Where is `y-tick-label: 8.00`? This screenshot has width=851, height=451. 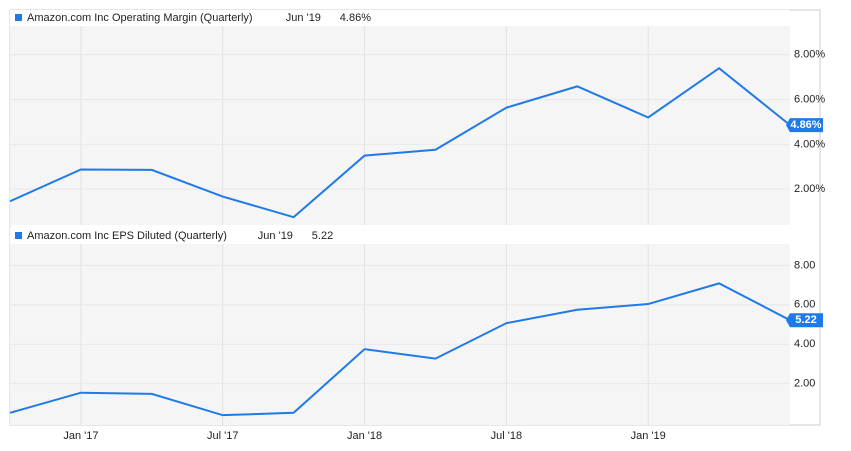 y-tick-label: 8.00 is located at coordinates (804, 265).